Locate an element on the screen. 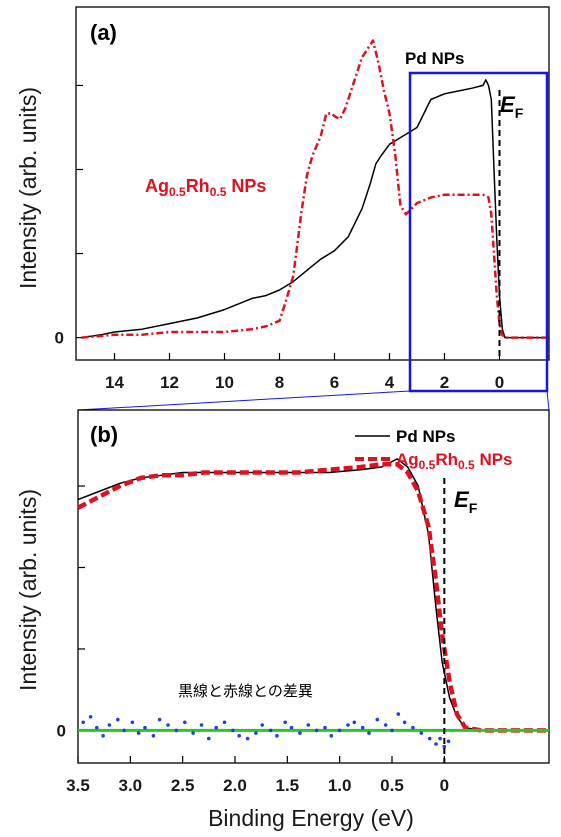  legend-pd-label: Pd NPs is located at coordinates (426, 436).